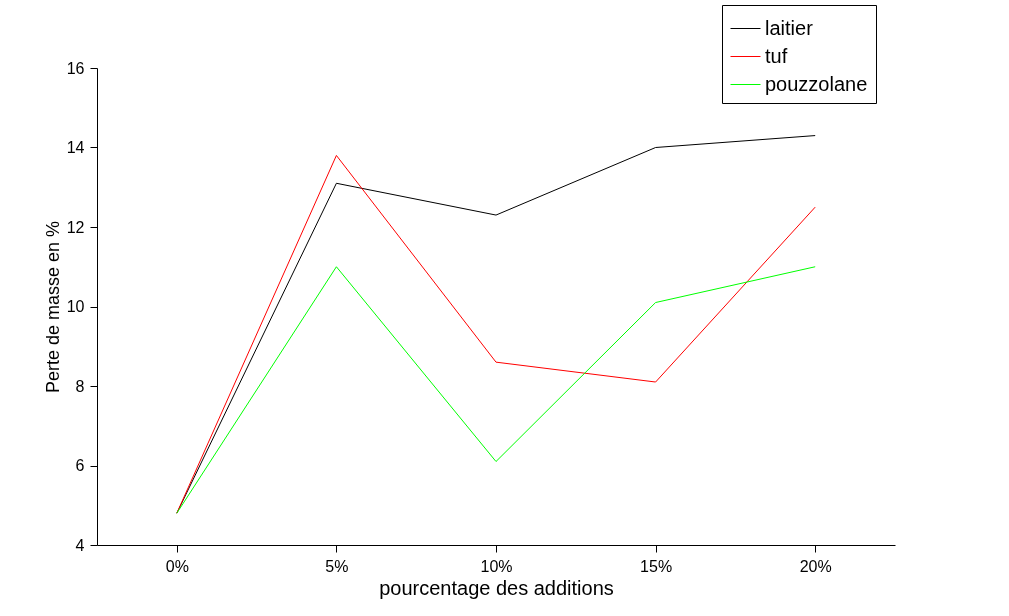 This screenshot has height=616, width=1009. I want to click on x-axis-title: pourcentage des additions, so click(496, 587).